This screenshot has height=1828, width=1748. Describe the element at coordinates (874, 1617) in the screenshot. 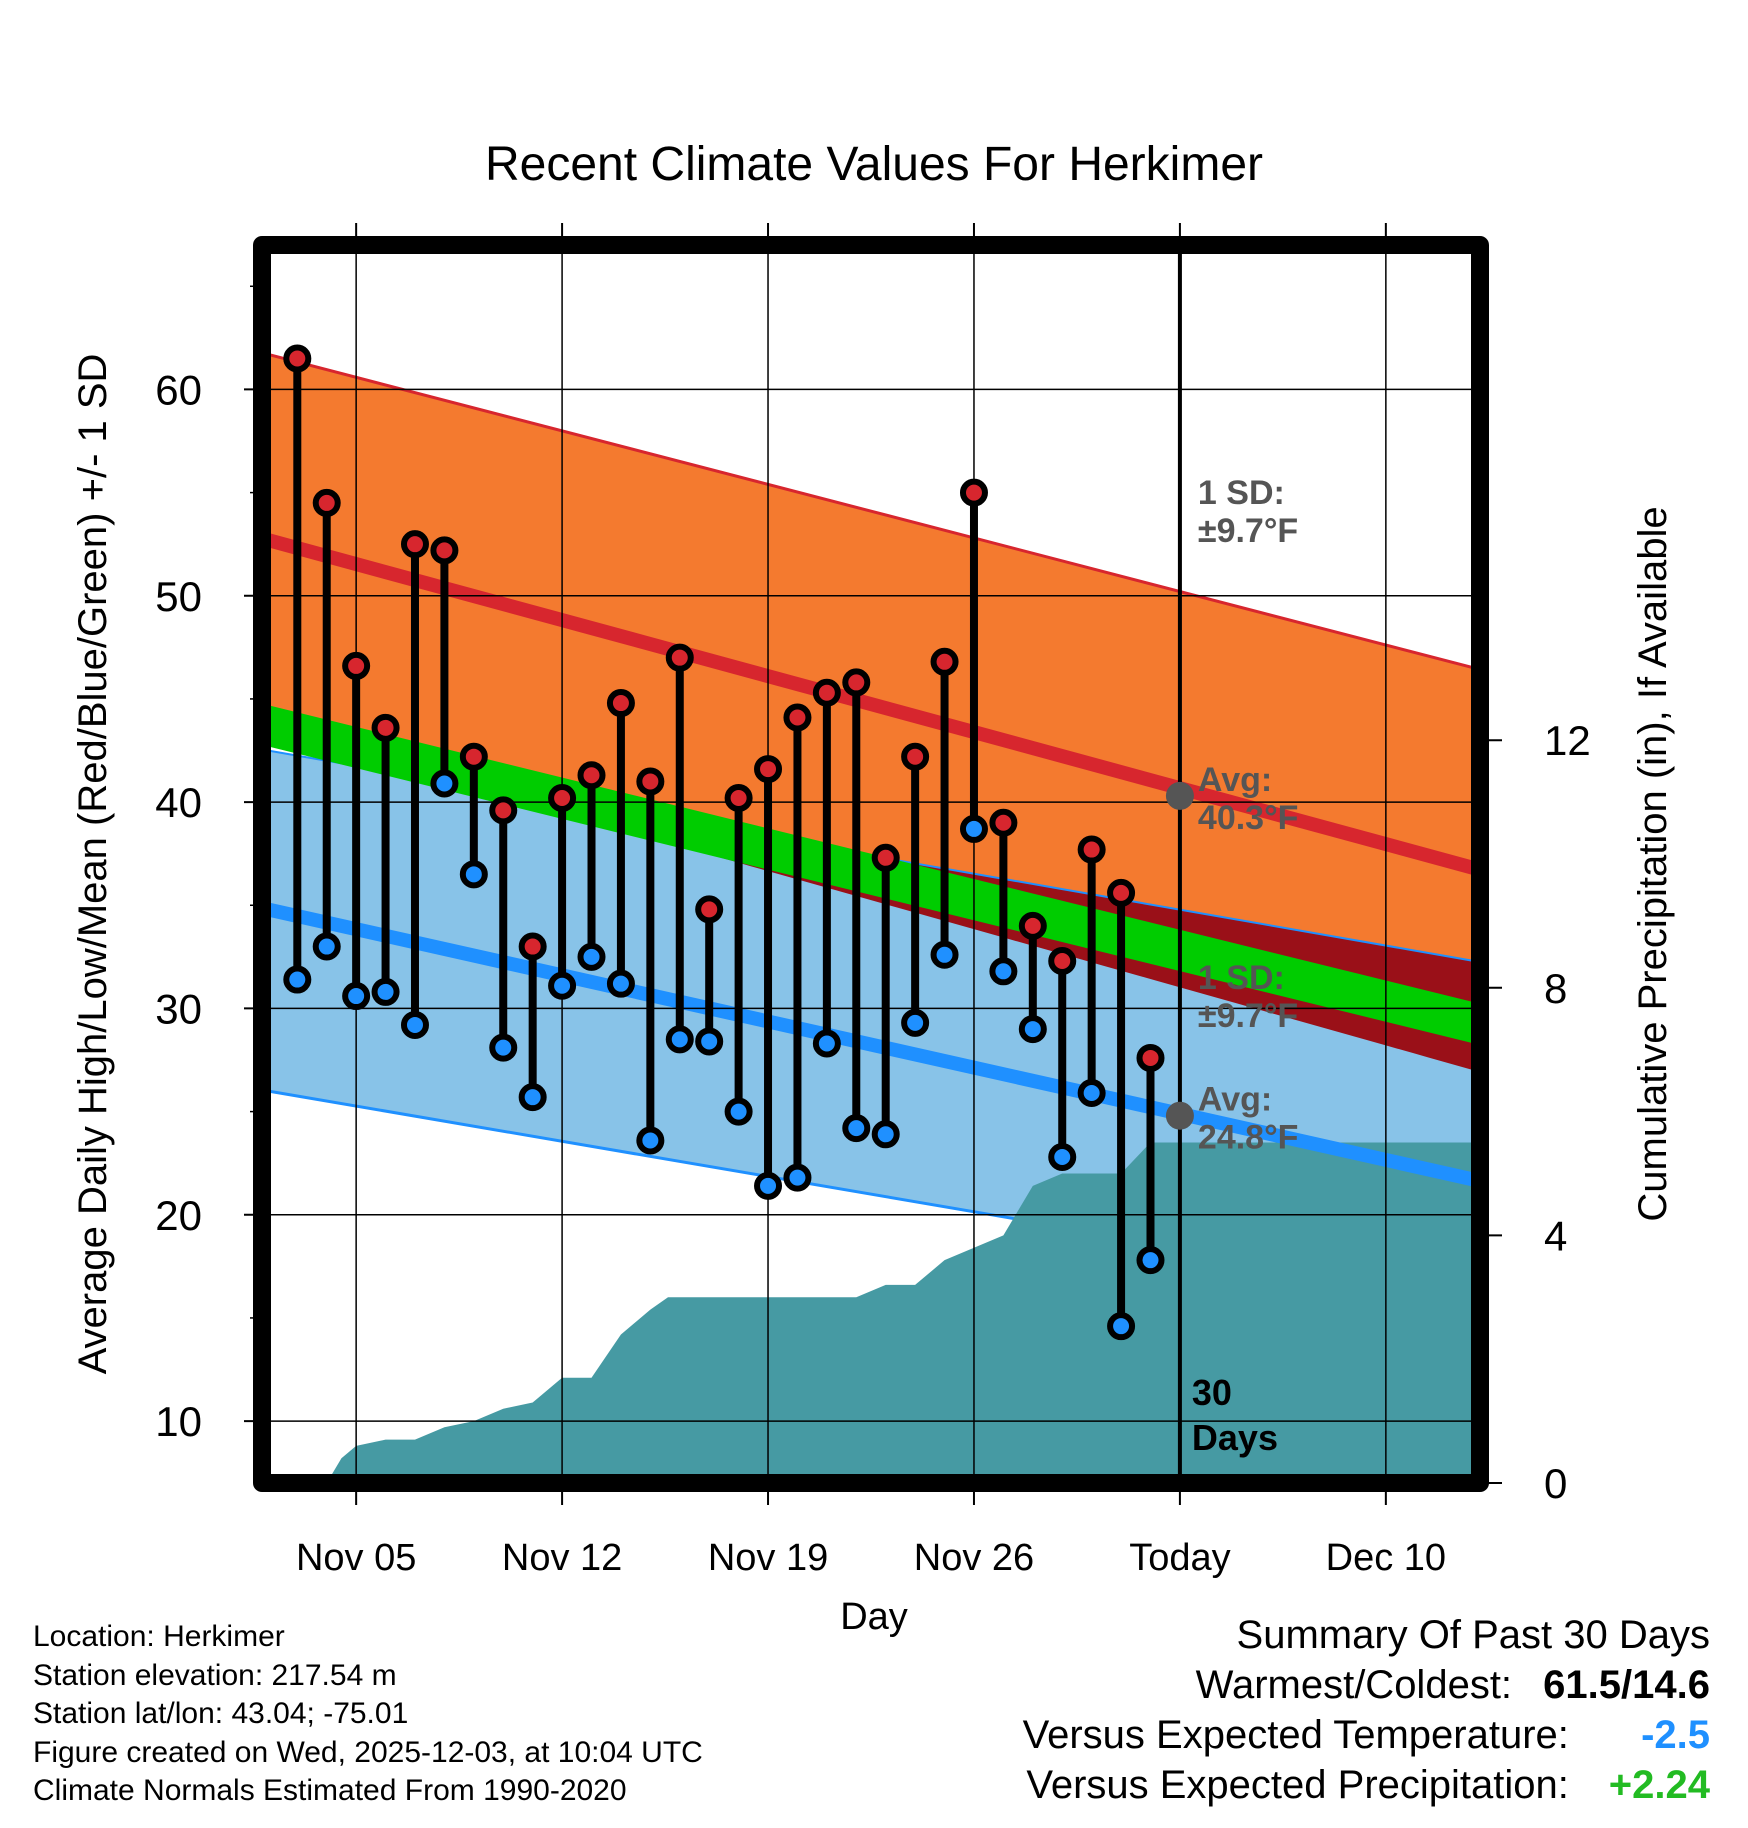

I see `x-axis-title: Day` at that location.